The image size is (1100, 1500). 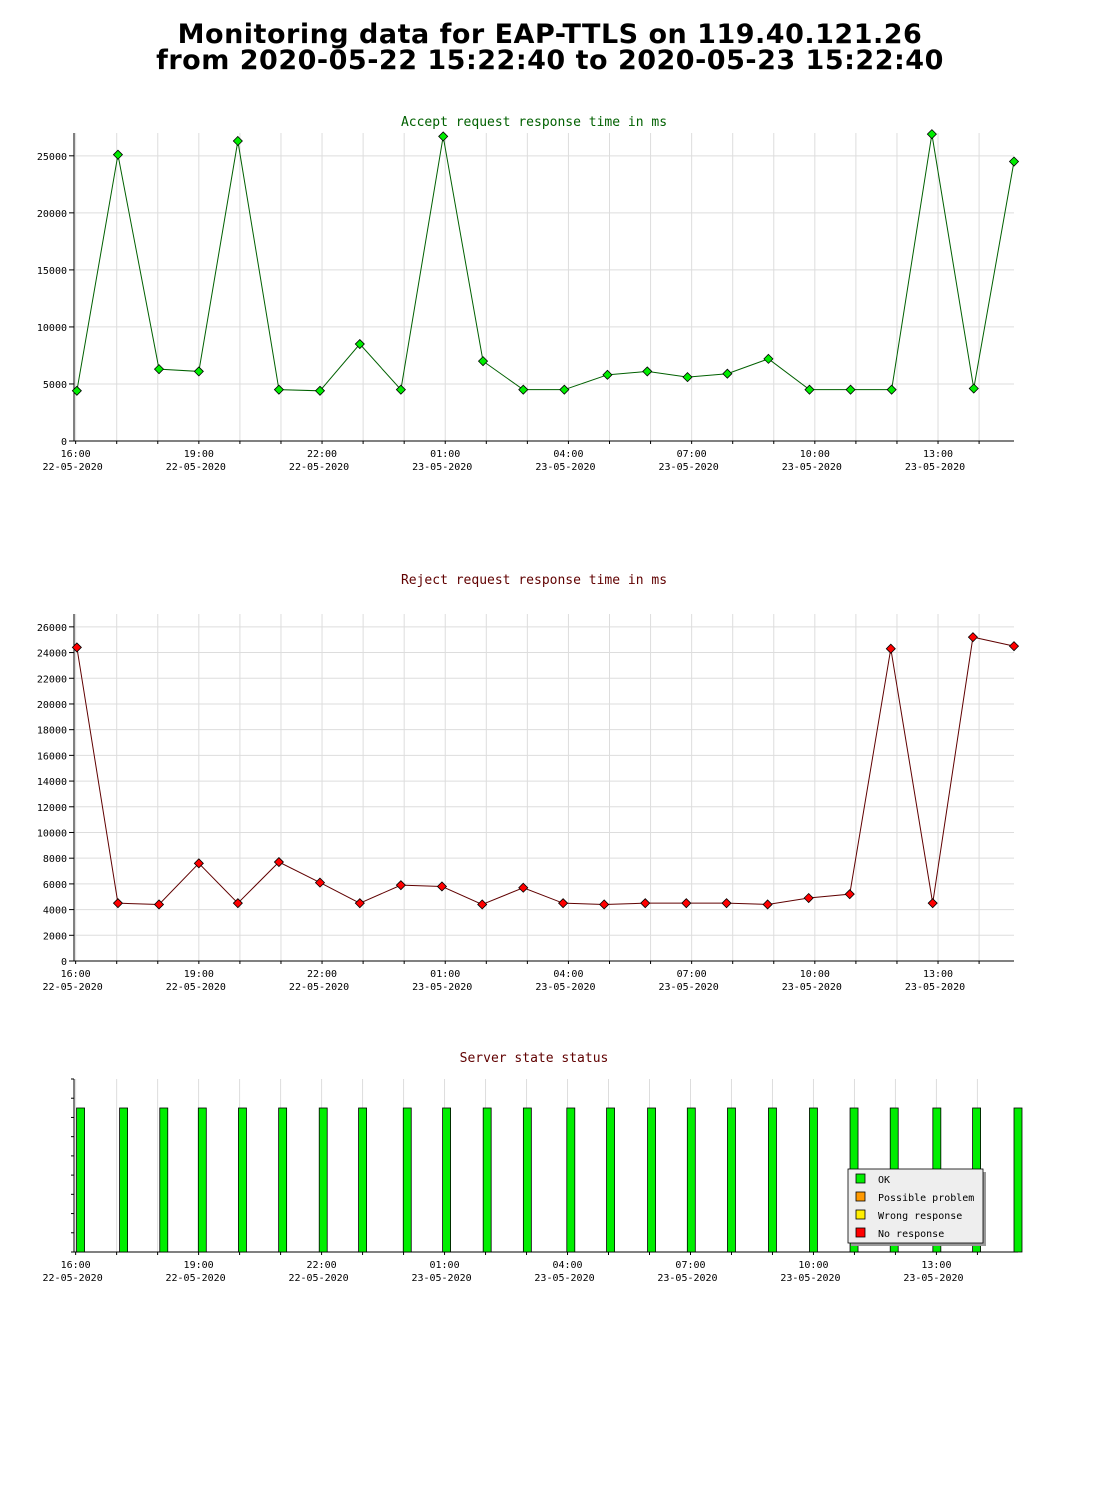 What do you see at coordinates (52, 756) in the screenshot?
I see `y-tick-label: 16000` at bounding box center [52, 756].